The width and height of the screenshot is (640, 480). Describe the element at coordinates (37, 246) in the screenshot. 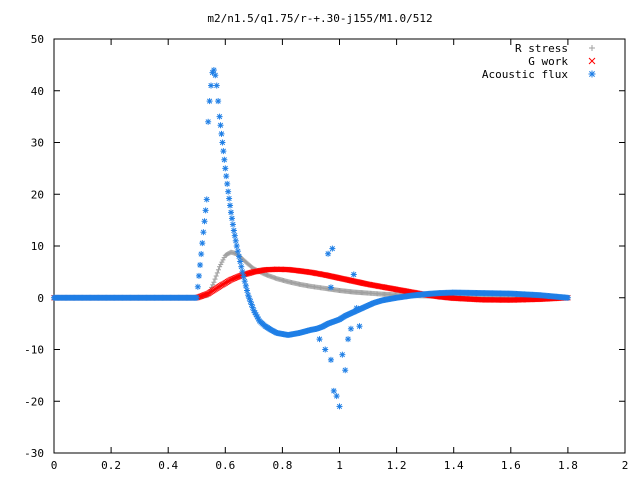

I see `y-tick-label: 10` at that location.